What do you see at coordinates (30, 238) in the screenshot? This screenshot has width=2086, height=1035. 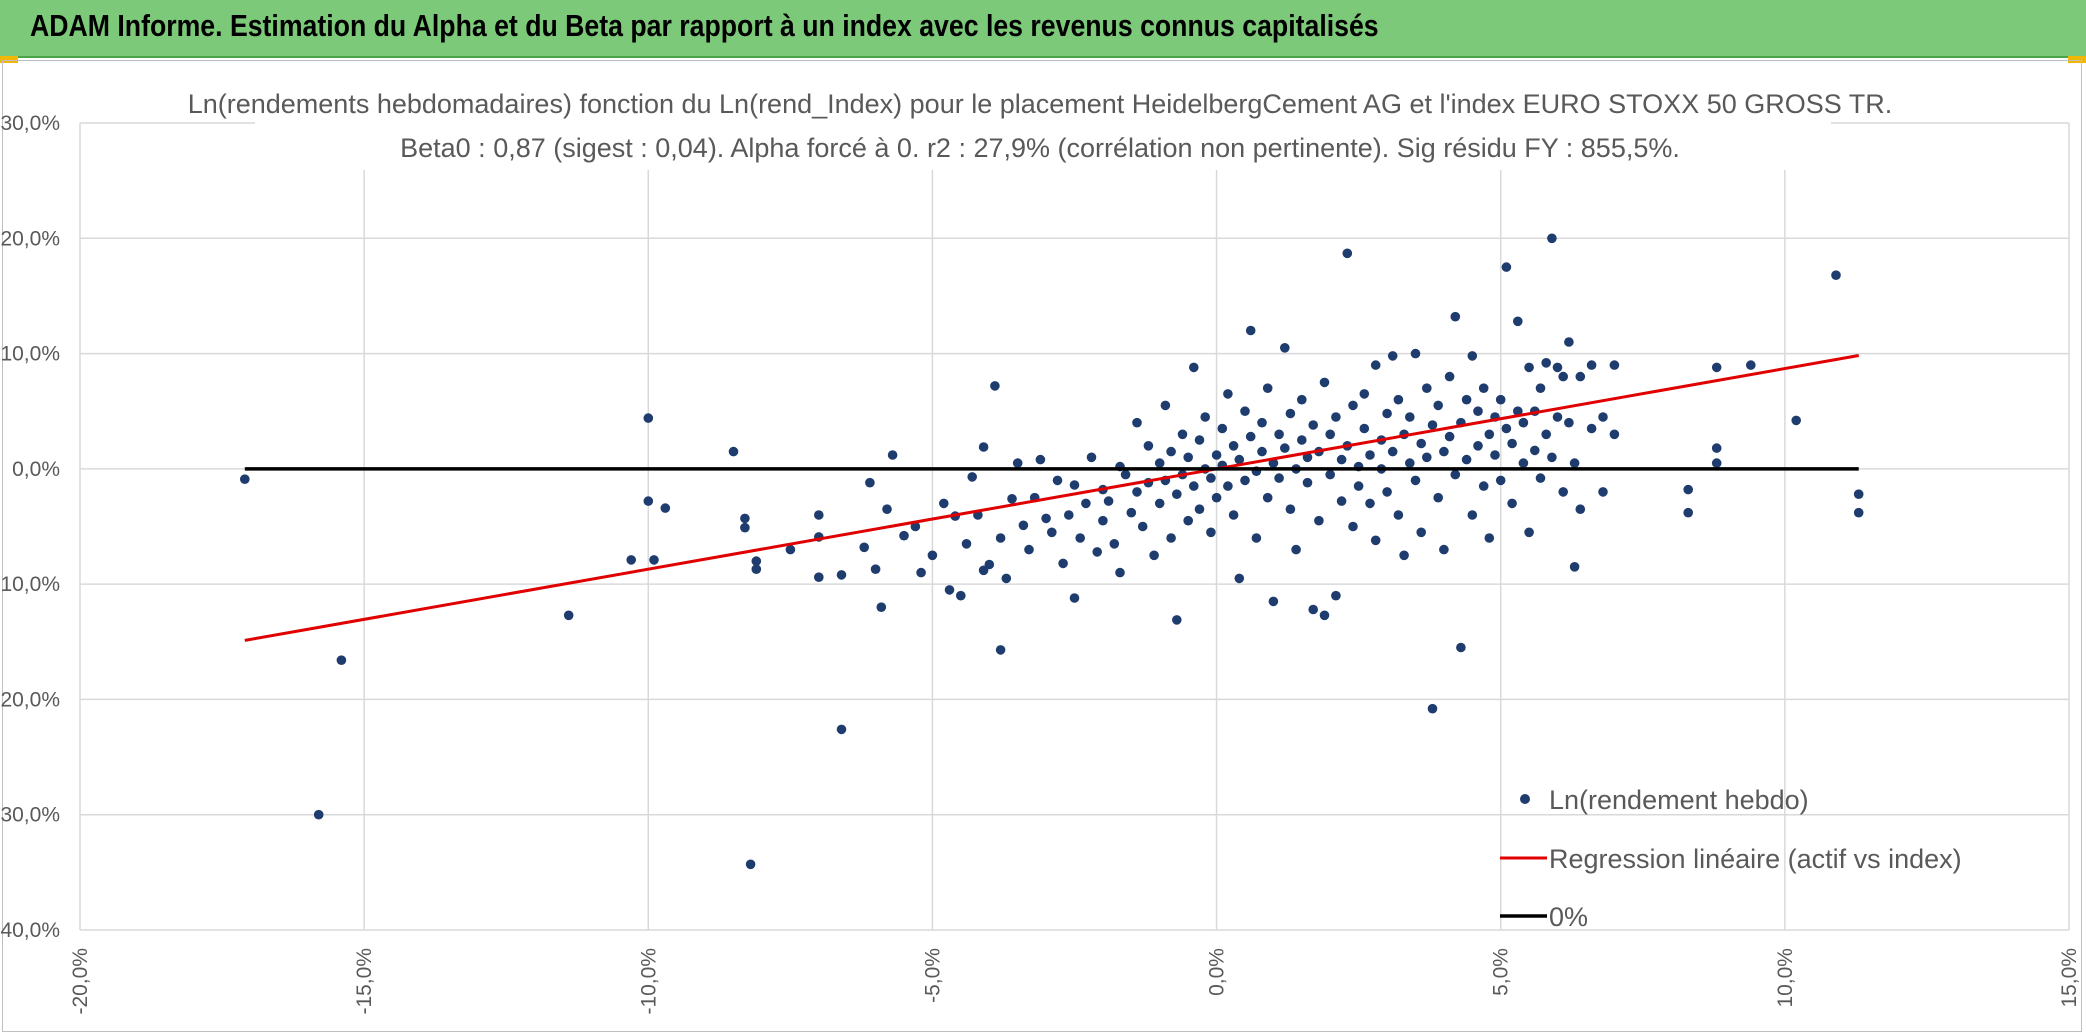 I see `y-tick-label: 20,0%` at bounding box center [30, 238].